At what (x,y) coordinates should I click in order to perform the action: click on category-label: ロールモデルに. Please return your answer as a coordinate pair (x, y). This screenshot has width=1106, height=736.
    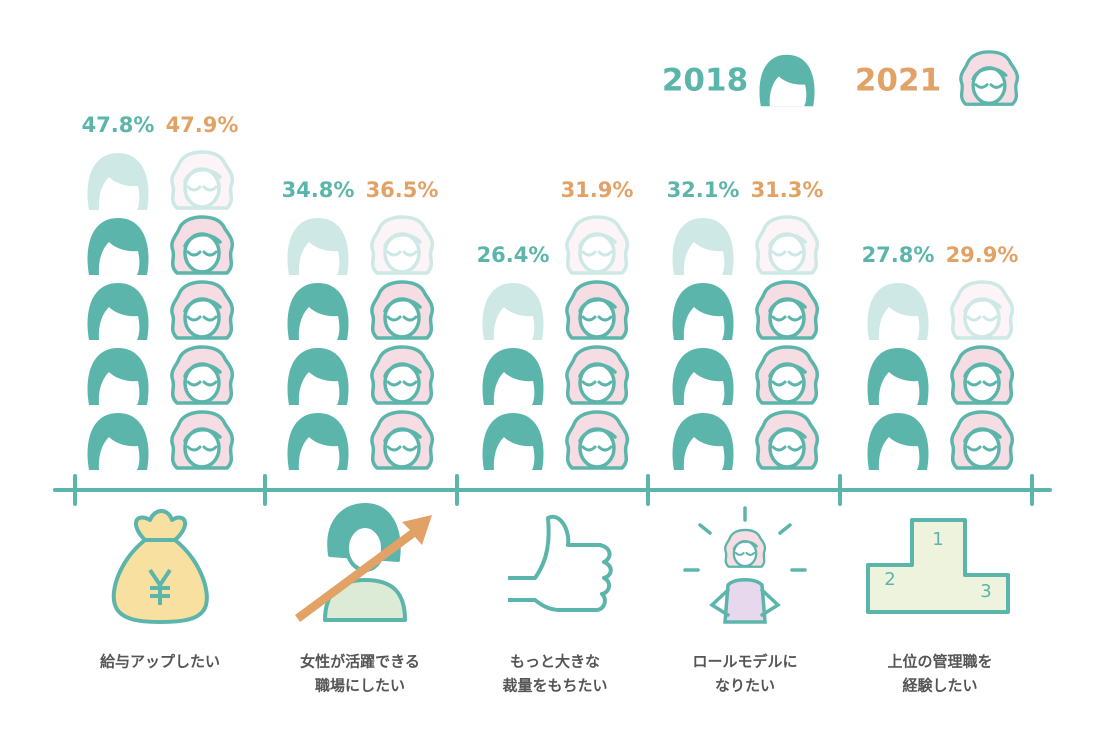
    Looking at the image, I should click on (744, 662).